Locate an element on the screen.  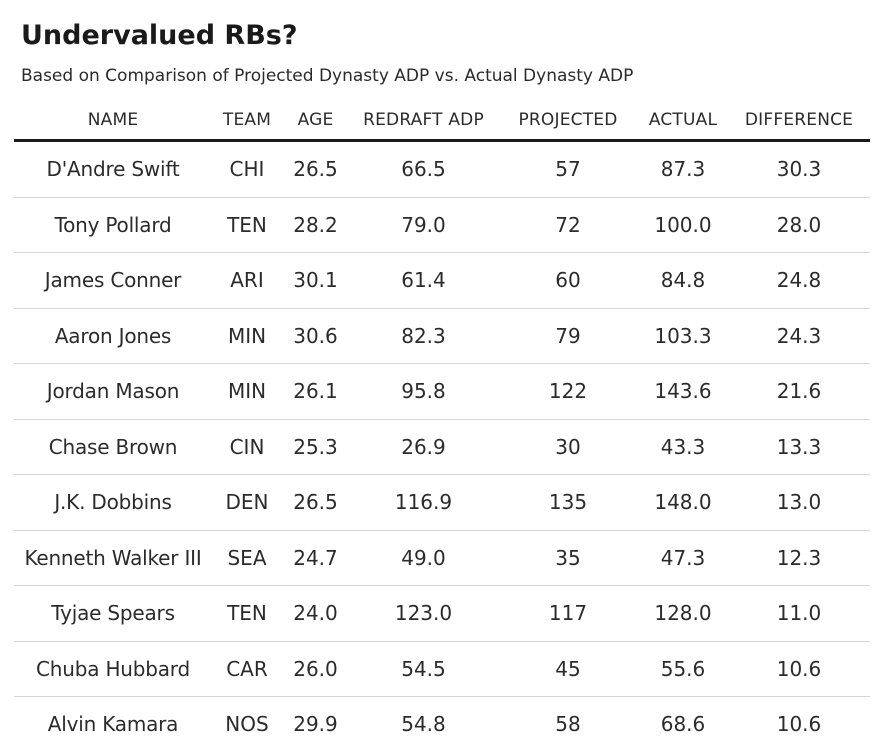
table-row: Chuba Hubbard CAR 26.0 54.5 45 55.6 10.6 is located at coordinates (442, 669).